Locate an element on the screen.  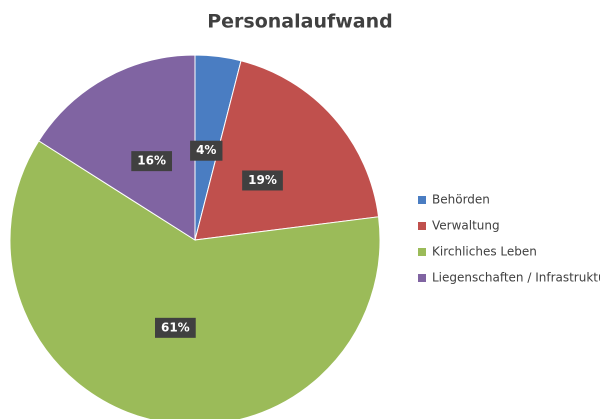
legend-label: Verwaltung is located at coordinates (466, 226).